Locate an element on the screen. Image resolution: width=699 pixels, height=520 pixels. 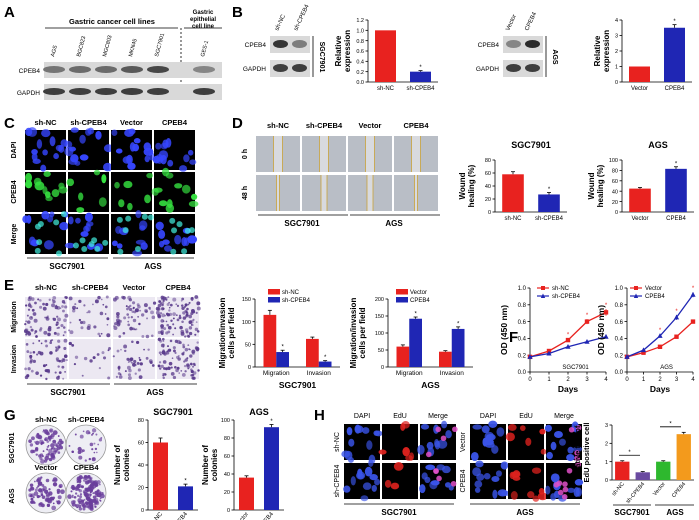
column-label: Vector is located at coordinates (370, 125).